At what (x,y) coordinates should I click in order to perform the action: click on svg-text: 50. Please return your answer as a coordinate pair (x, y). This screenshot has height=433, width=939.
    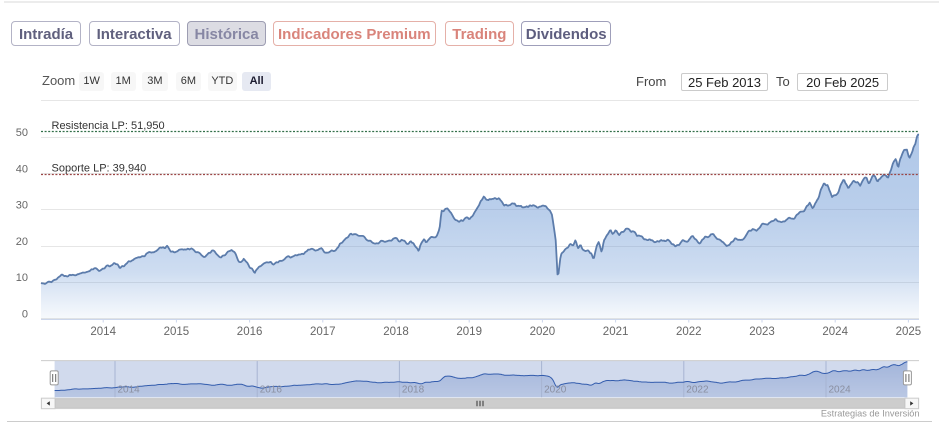
    Looking at the image, I should click on (22, 133).